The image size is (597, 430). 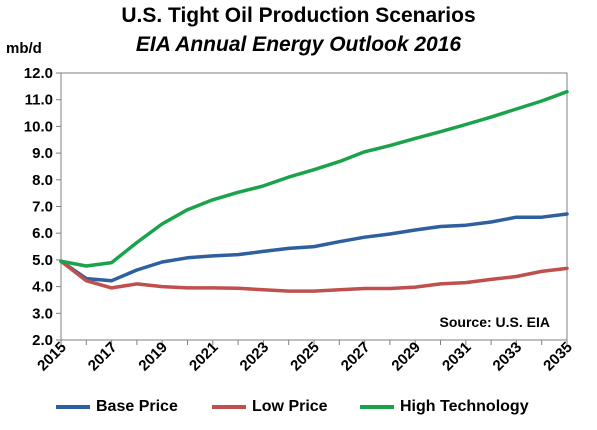 I want to click on series-line-base-price, so click(x=314, y=247).